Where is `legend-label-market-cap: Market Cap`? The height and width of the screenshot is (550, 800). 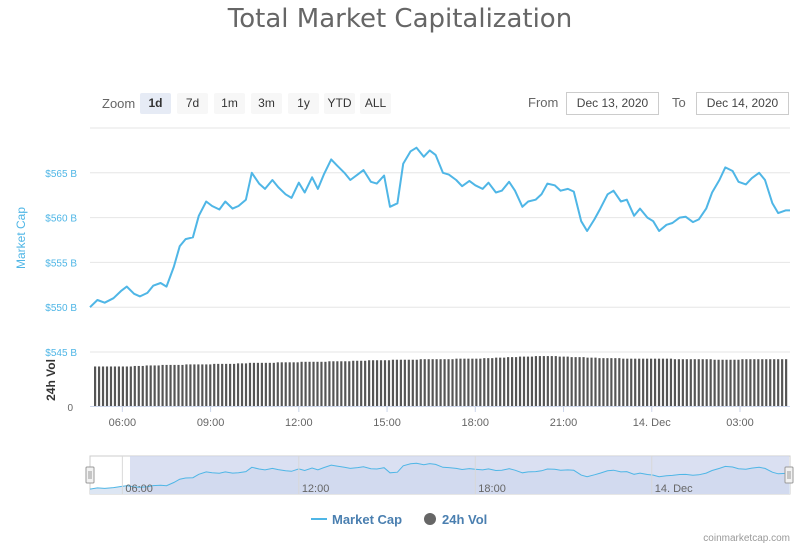
legend-label-market-cap: Market Cap is located at coordinates (367, 519).